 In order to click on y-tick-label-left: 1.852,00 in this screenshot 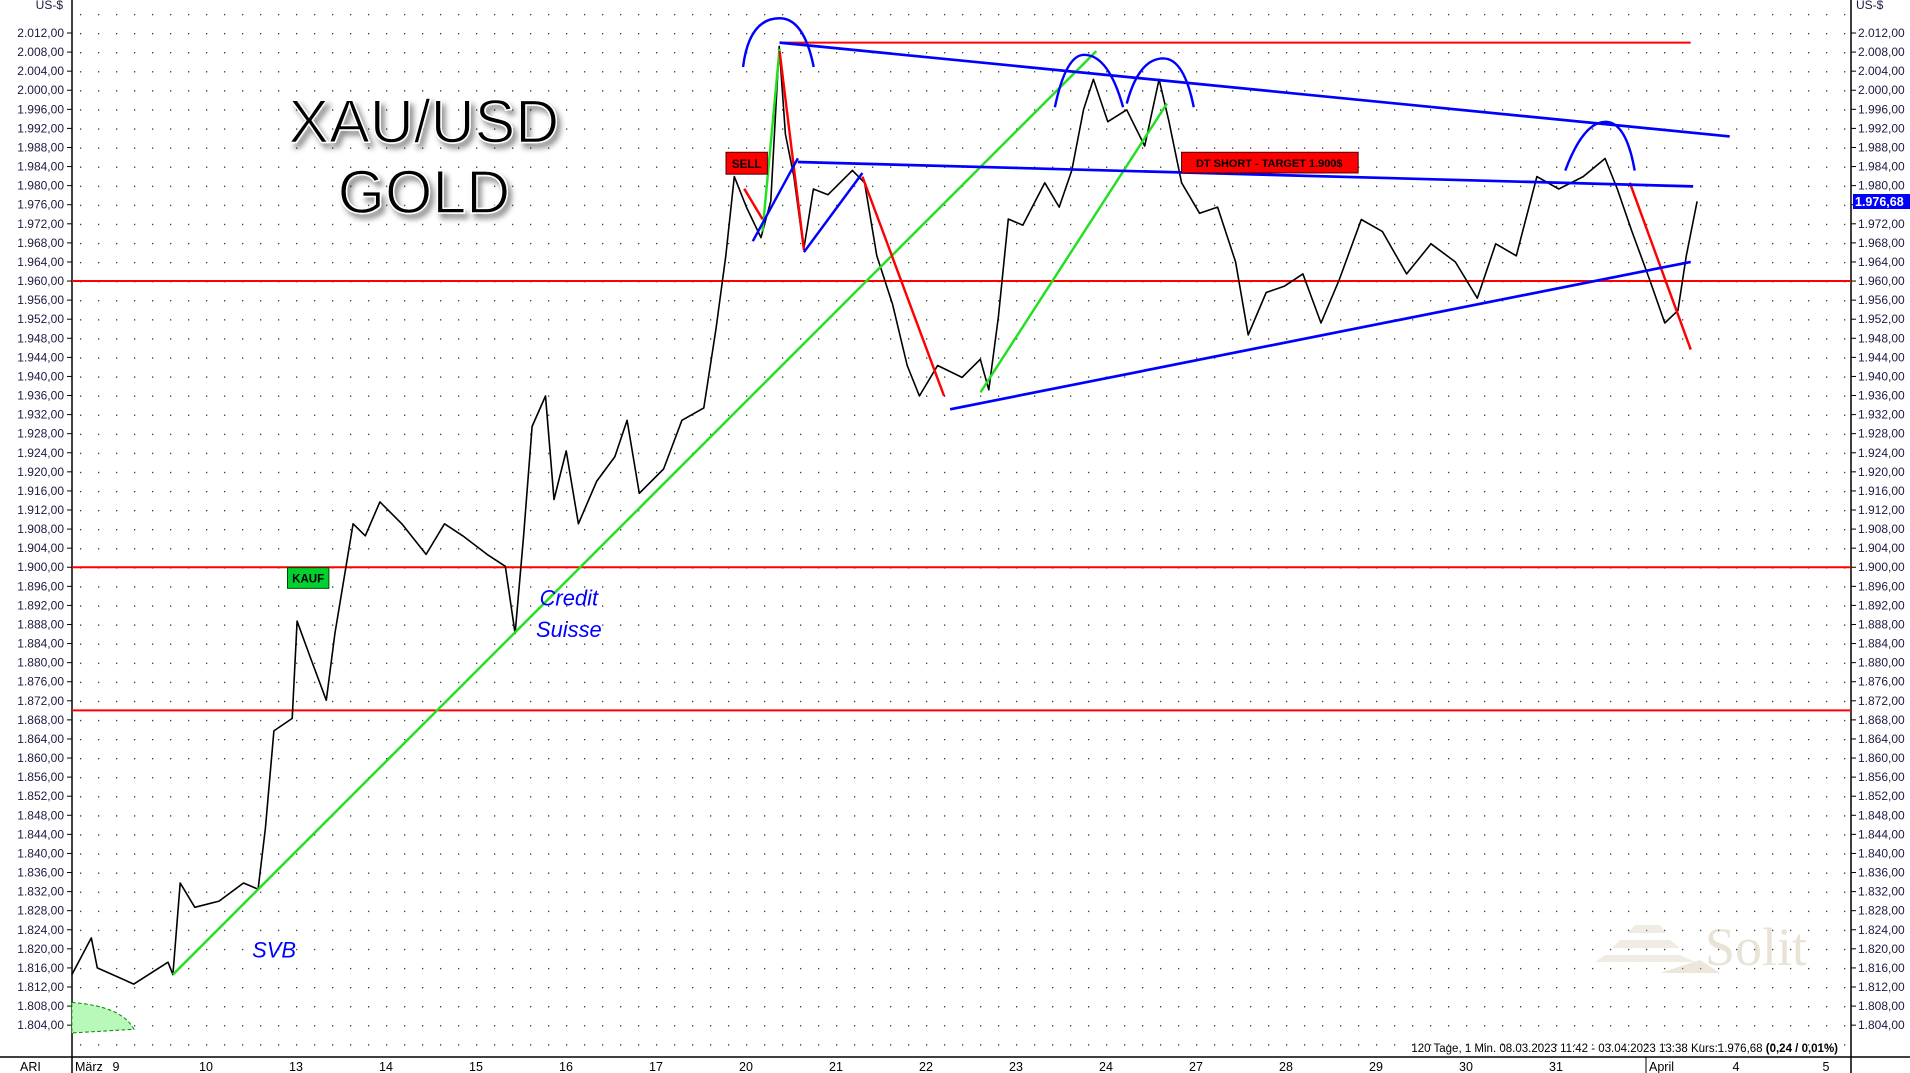, I will do `click(40, 796)`.